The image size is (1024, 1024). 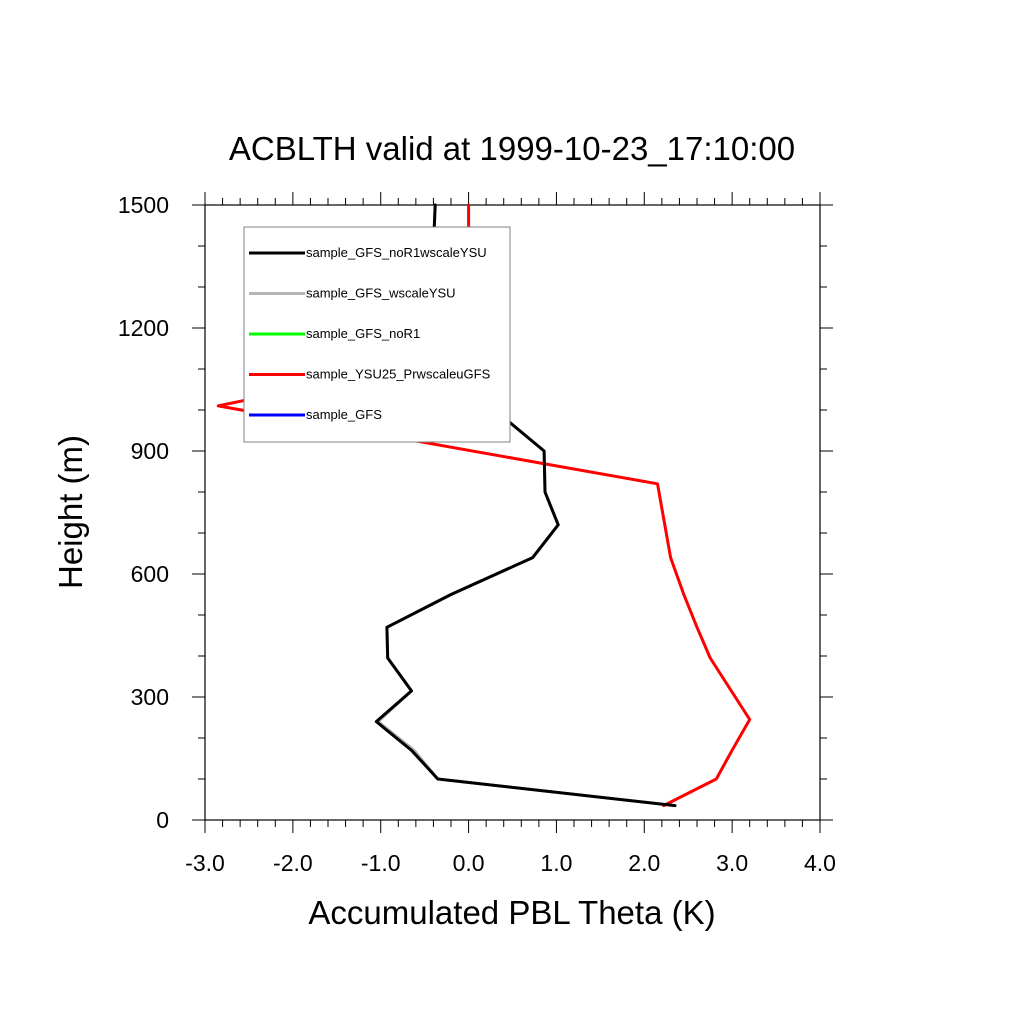 What do you see at coordinates (512, 148) in the screenshot?
I see `chart-title: ACBLTH valid at 1999-10-23_17:10:00` at bounding box center [512, 148].